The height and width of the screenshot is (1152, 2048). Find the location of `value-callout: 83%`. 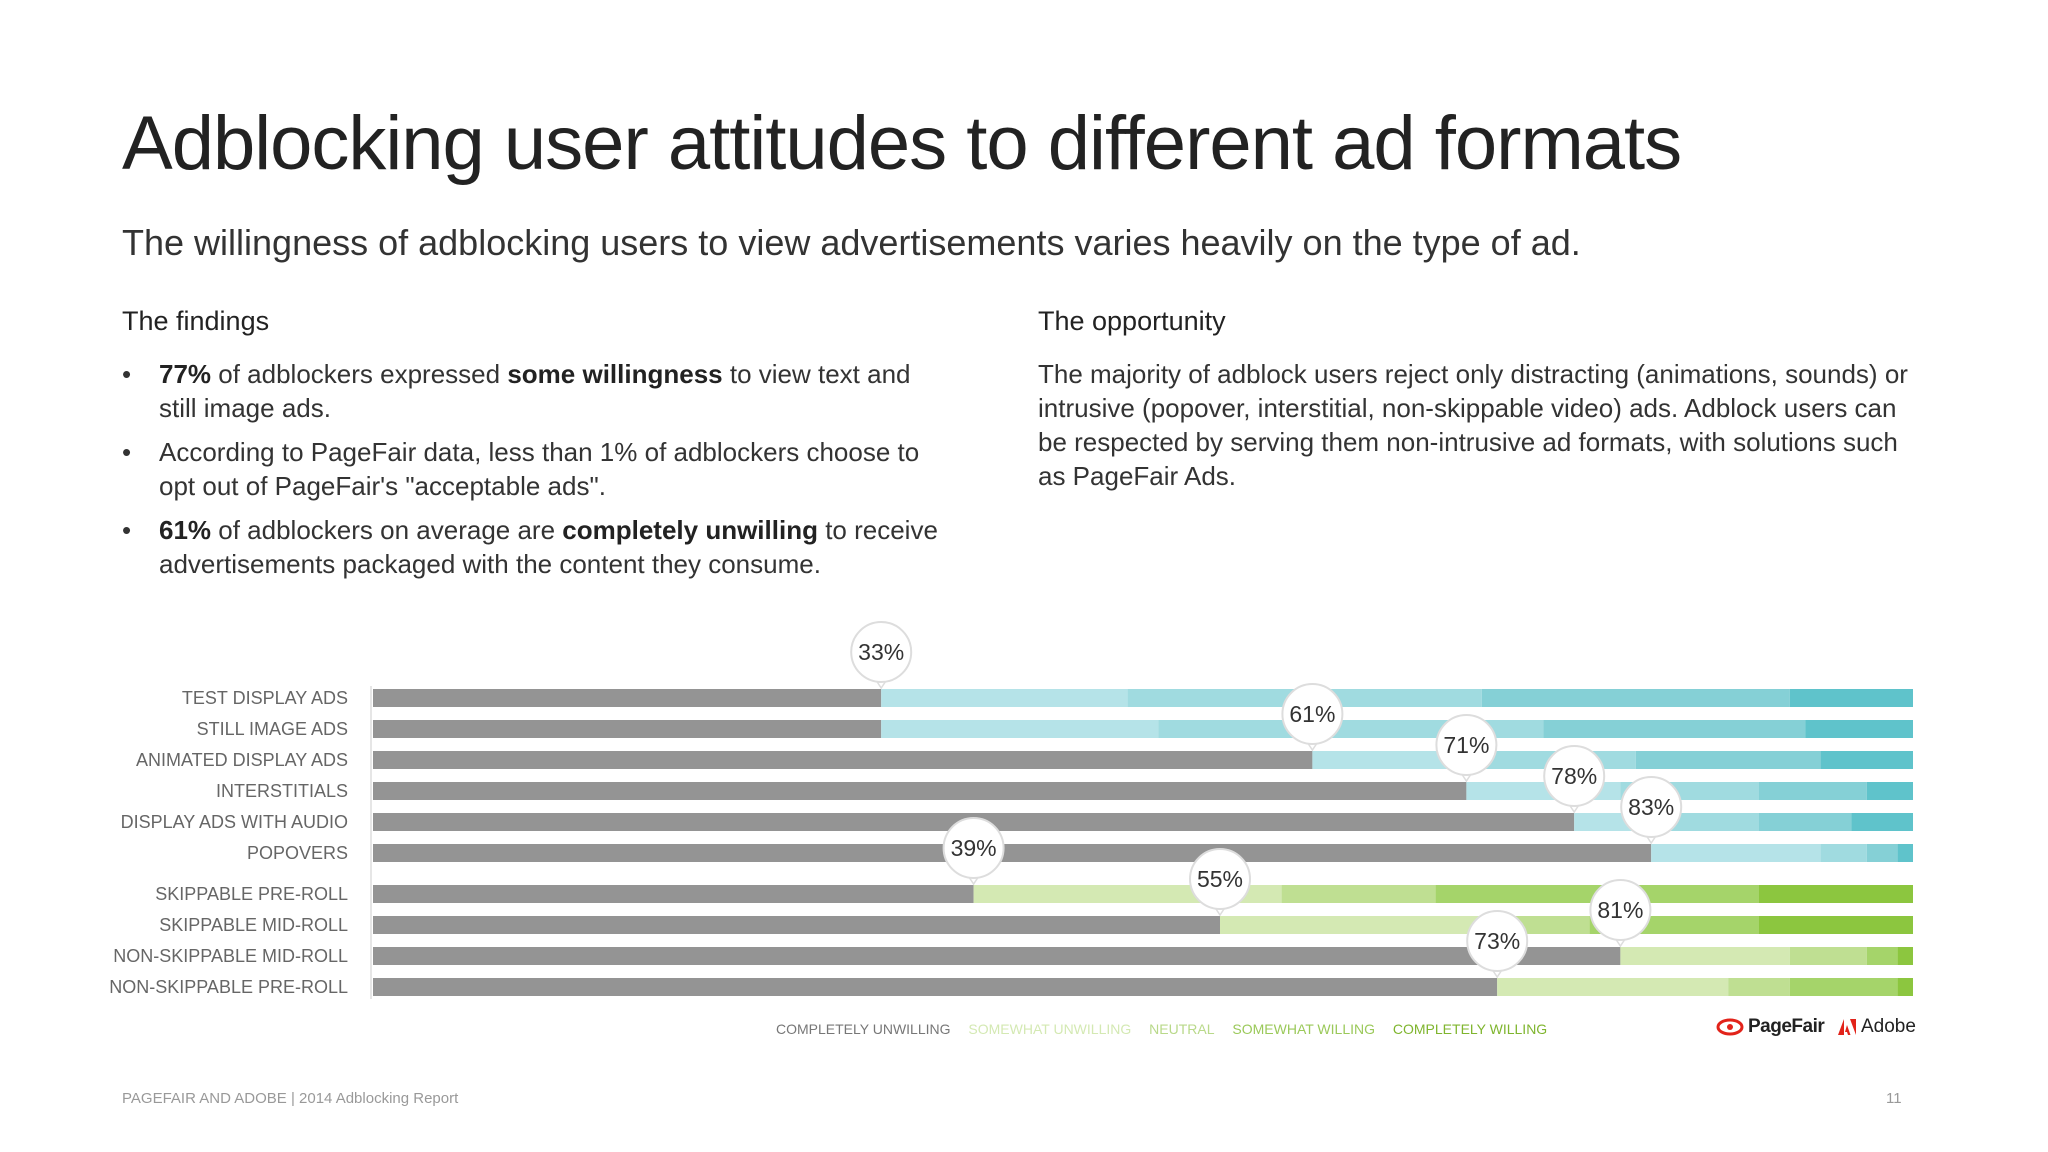

value-callout: 83% is located at coordinates (1651, 810).